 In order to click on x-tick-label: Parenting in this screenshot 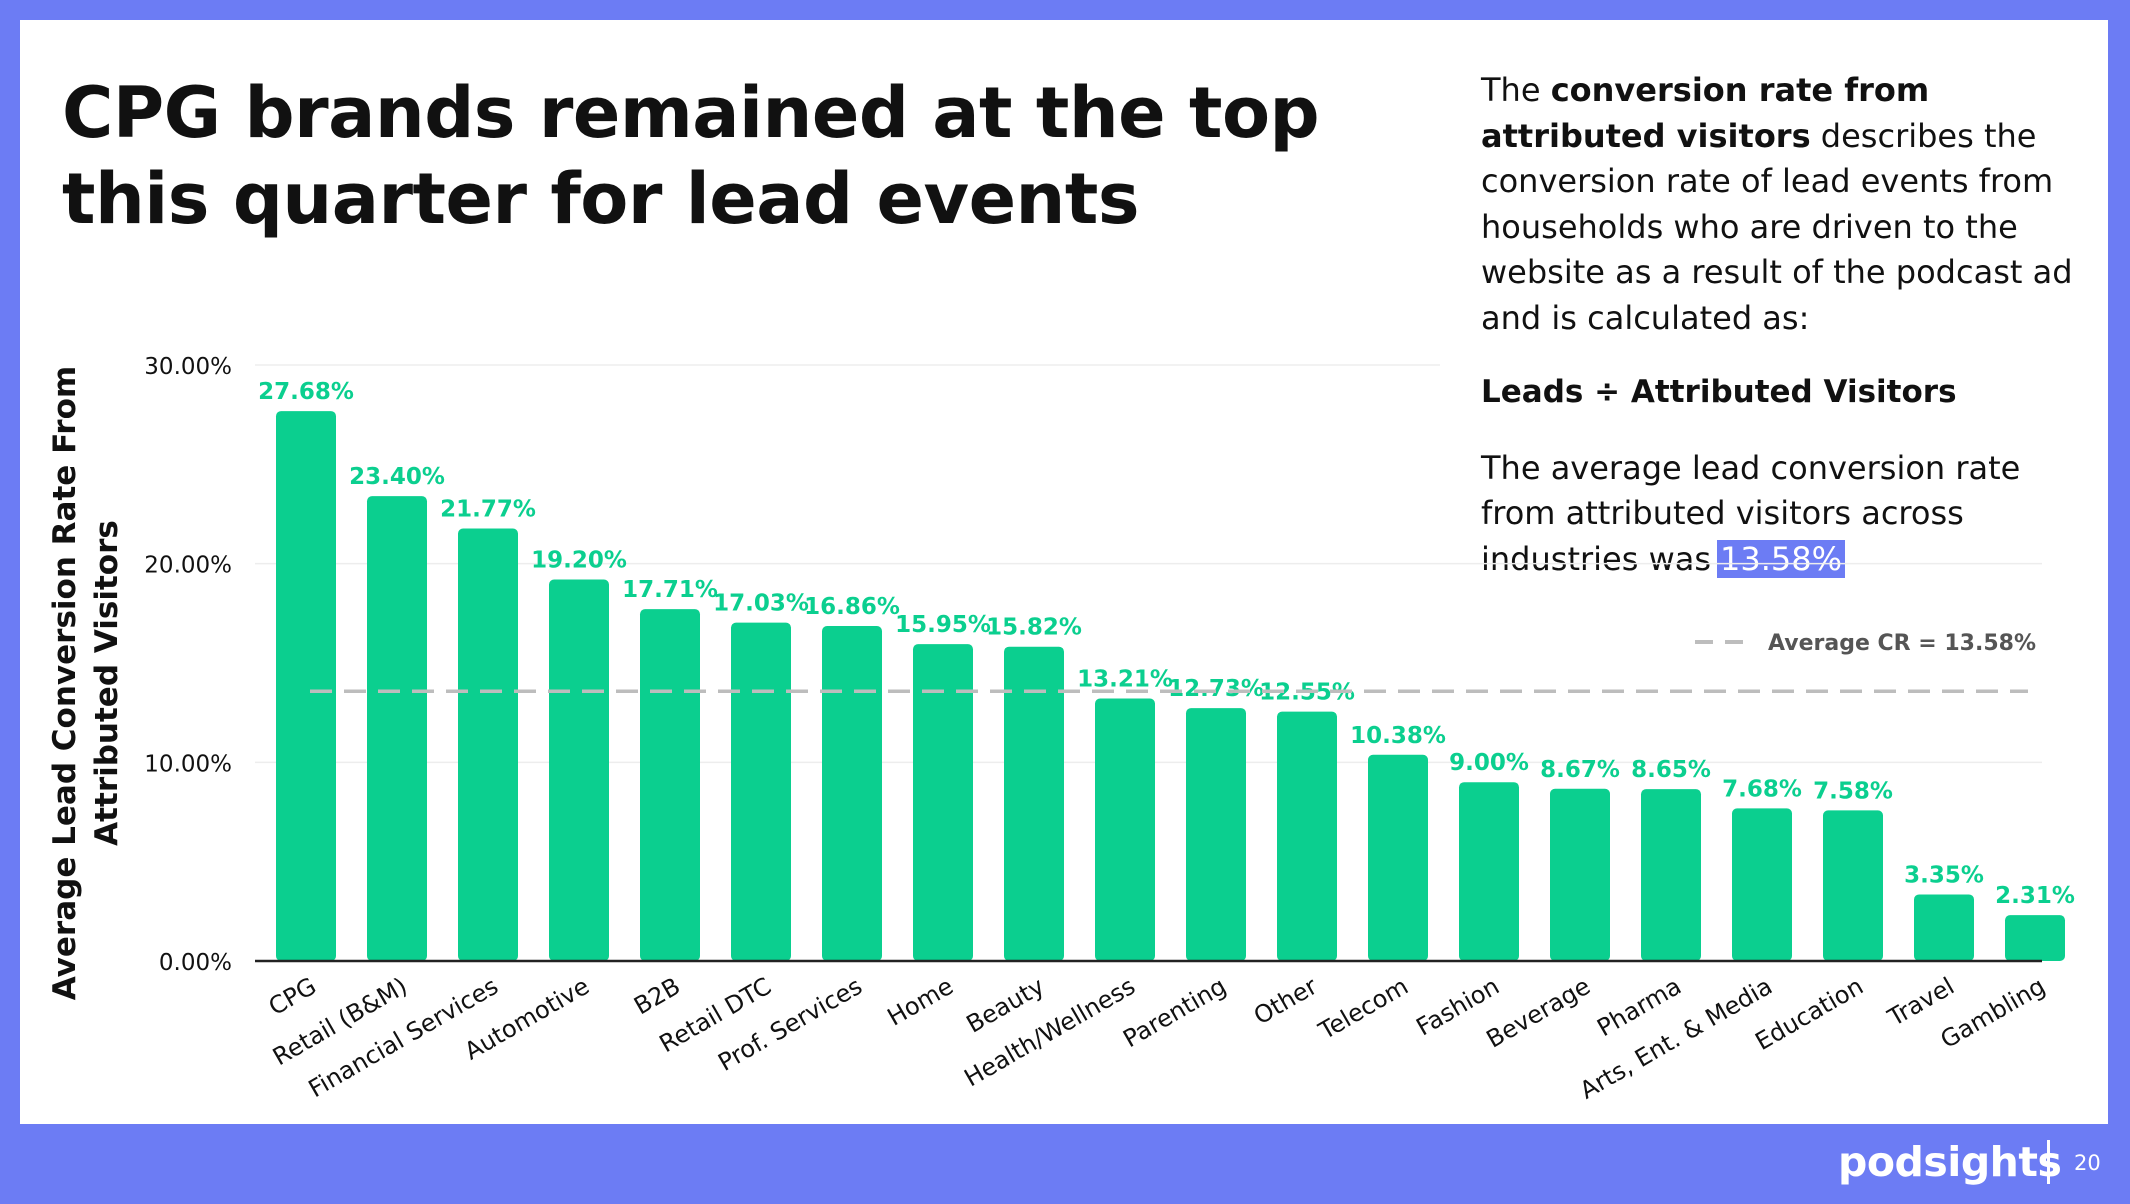, I will do `click(1174, 1012)`.